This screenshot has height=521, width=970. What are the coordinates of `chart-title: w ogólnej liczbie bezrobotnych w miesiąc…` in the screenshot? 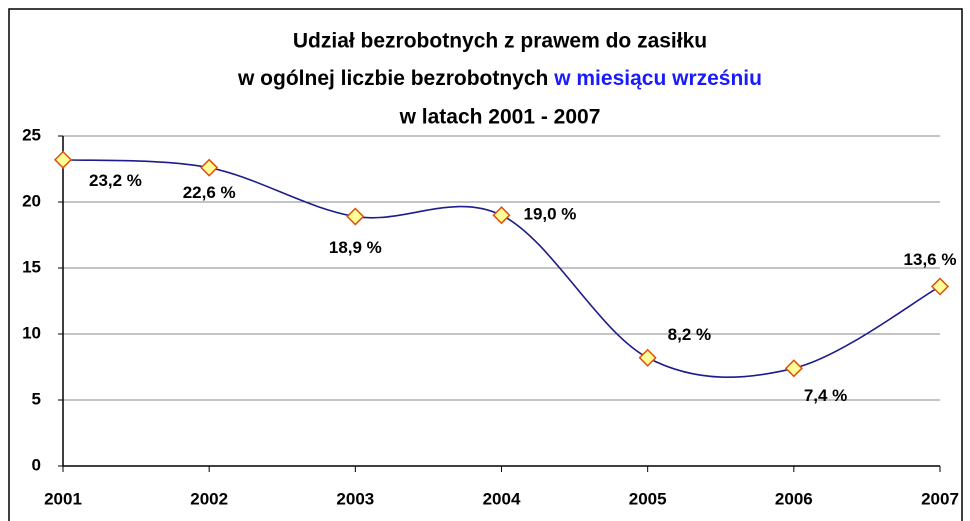 It's located at (499, 78).